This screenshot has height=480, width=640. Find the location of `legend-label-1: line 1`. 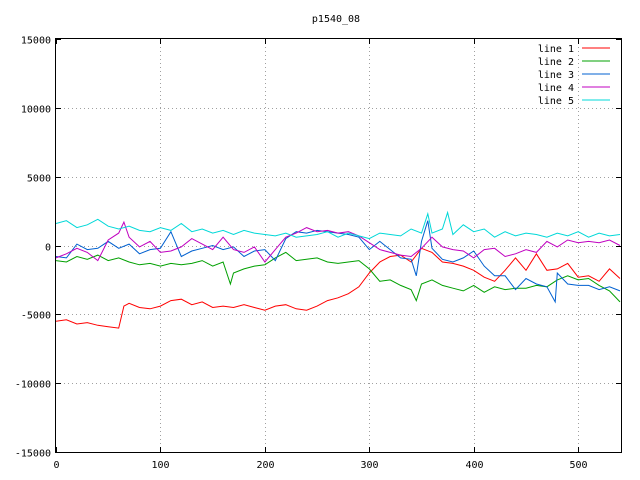

legend-label-1: line 1 is located at coordinates (556, 49).